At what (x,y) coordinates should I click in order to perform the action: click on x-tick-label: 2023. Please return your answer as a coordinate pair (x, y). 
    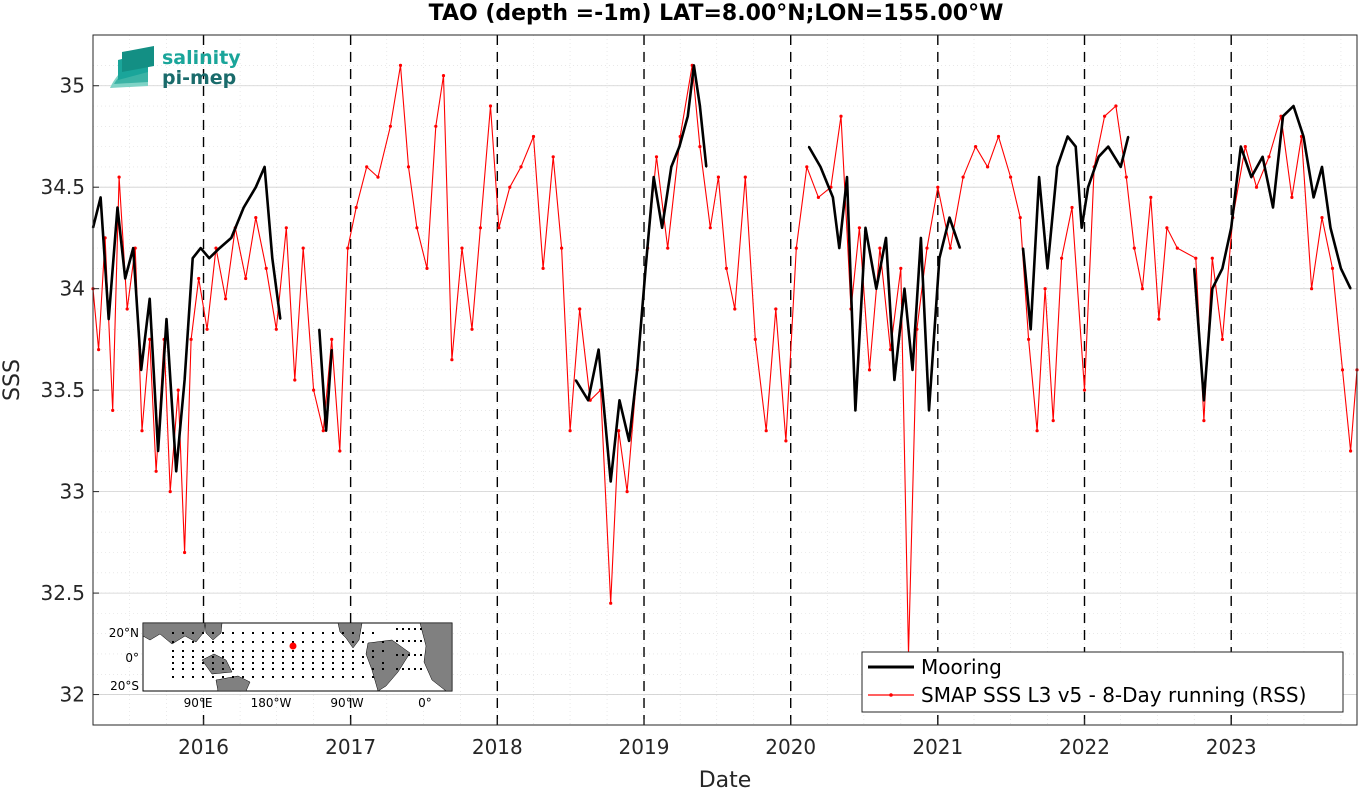
    Looking at the image, I should click on (1231, 747).